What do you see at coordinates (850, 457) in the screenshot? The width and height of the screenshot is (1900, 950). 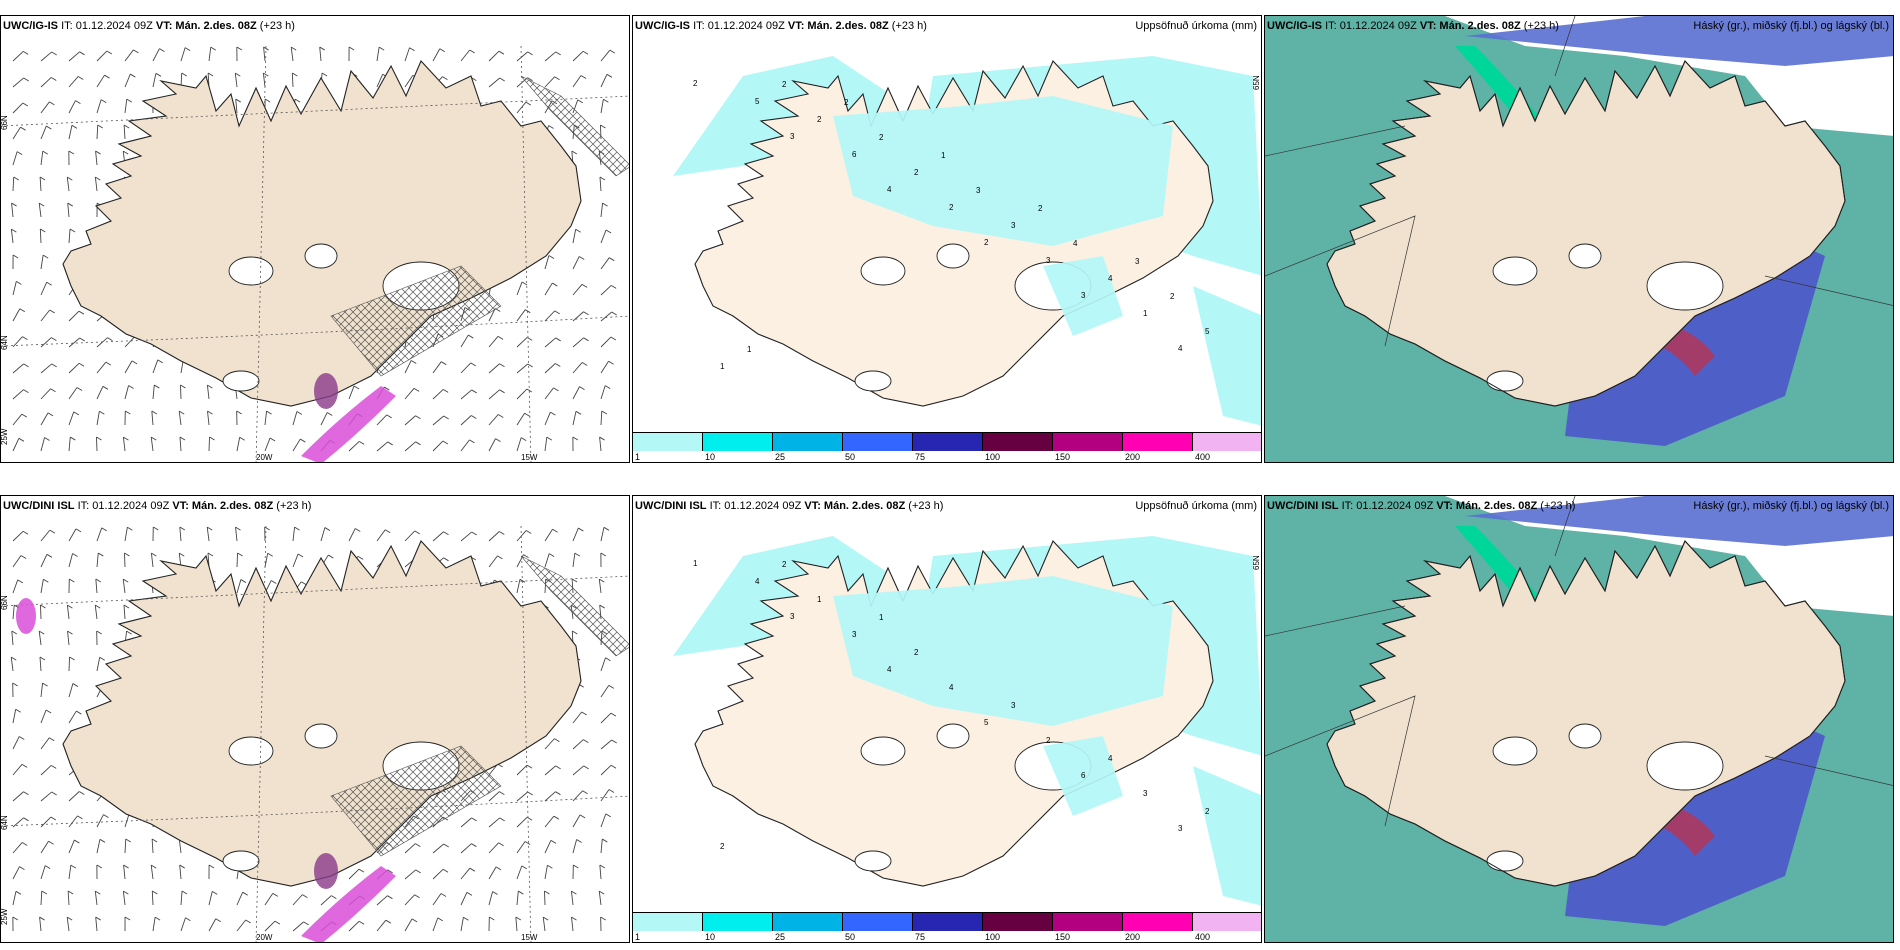 I see `colorbar-level: 50` at bounding box center [850, 457].